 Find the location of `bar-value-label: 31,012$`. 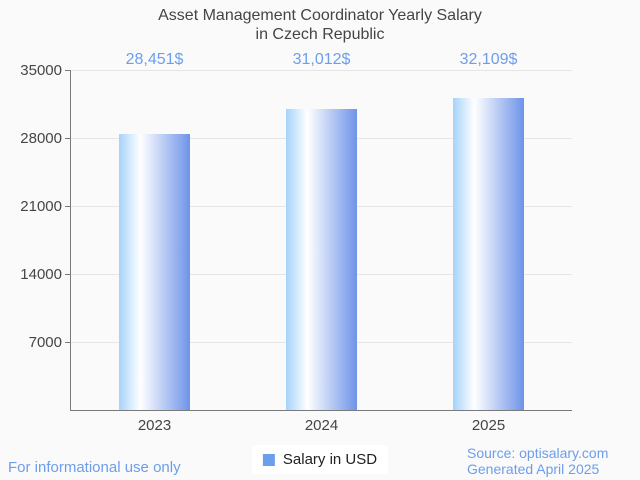

bar-value-label: 31,012$ is located at coordinates (321, 59).